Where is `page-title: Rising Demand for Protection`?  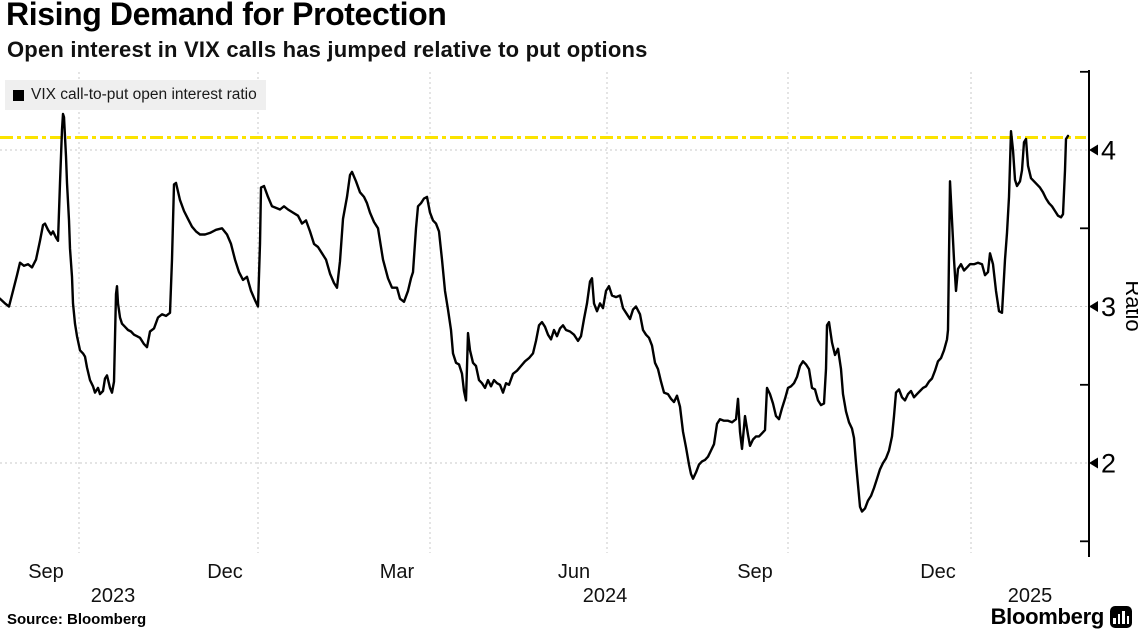
page-title: Rising Demand for Protection is located at coordinates (226, 16).